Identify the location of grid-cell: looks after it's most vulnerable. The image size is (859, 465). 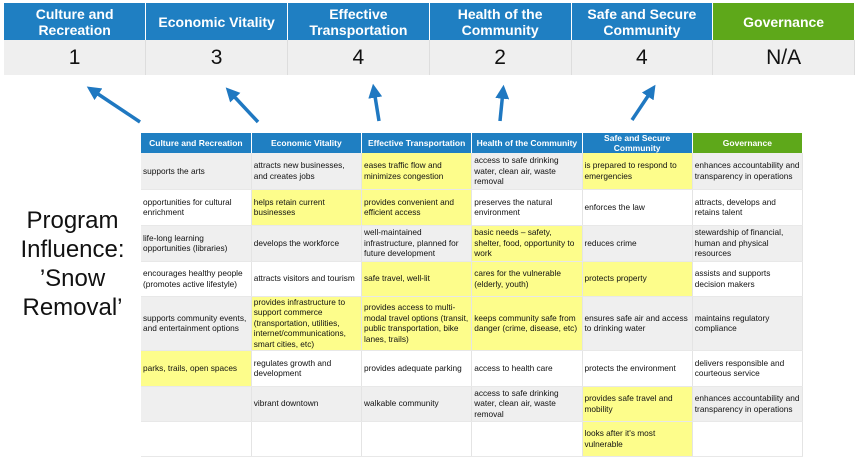
(637, 439).